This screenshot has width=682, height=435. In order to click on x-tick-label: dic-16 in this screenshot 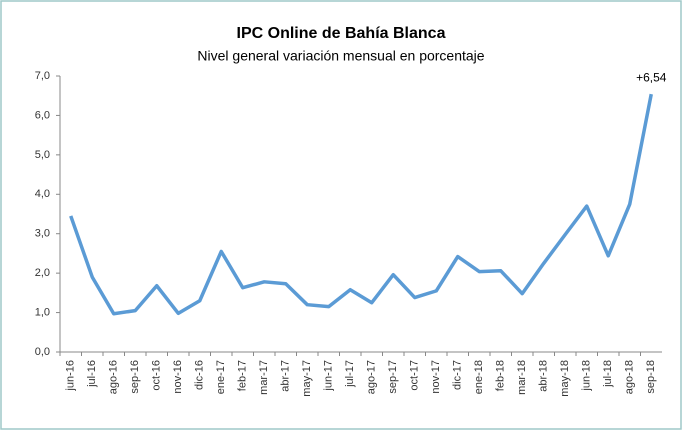, I will do `click(200, 375)`.